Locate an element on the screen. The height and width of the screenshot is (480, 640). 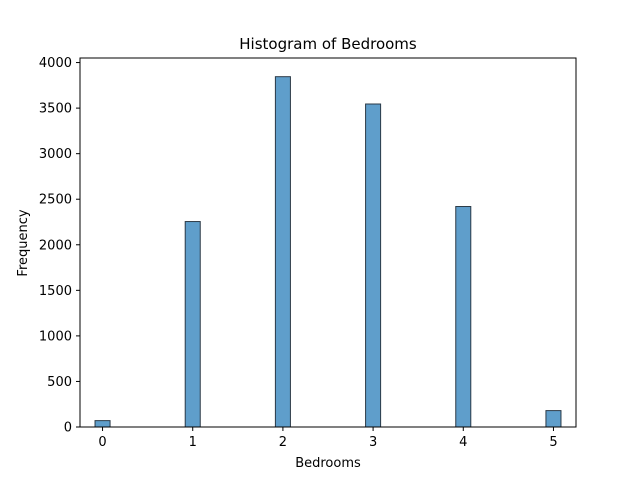
x-tick-label: 0 is located at coordinates (102, 442).